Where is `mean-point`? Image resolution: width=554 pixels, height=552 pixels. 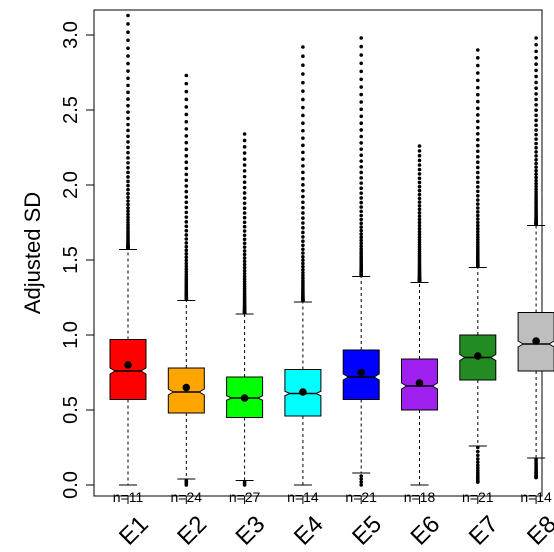 mean-point is located at coordinates (128, 365).